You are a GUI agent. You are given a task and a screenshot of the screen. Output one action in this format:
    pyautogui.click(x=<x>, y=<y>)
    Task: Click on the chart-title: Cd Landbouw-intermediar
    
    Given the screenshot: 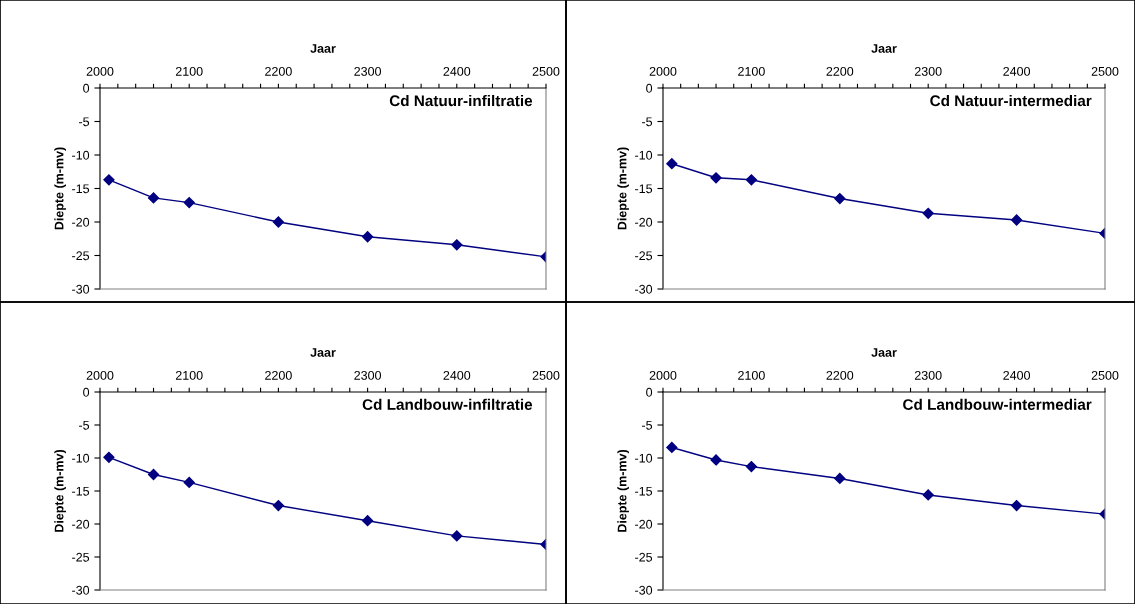 What is the action you would take?
    pyautogui.click(x=997, y=404)
    